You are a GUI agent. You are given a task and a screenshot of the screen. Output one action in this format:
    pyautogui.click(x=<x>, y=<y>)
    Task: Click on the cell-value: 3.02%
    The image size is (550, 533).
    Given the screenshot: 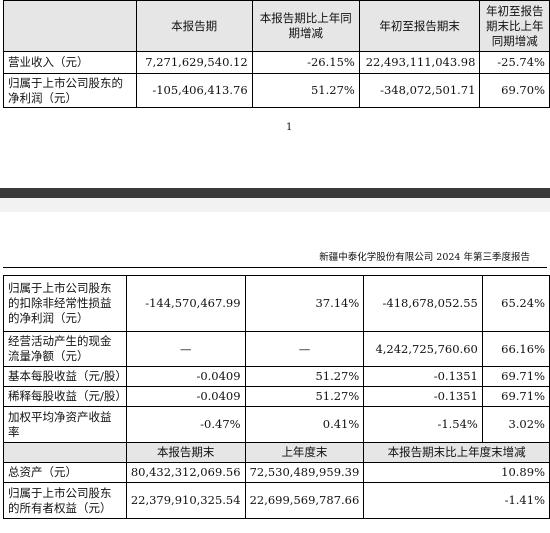 What is the action you would take?
    pyautogui.click(x=515, y=424)
    